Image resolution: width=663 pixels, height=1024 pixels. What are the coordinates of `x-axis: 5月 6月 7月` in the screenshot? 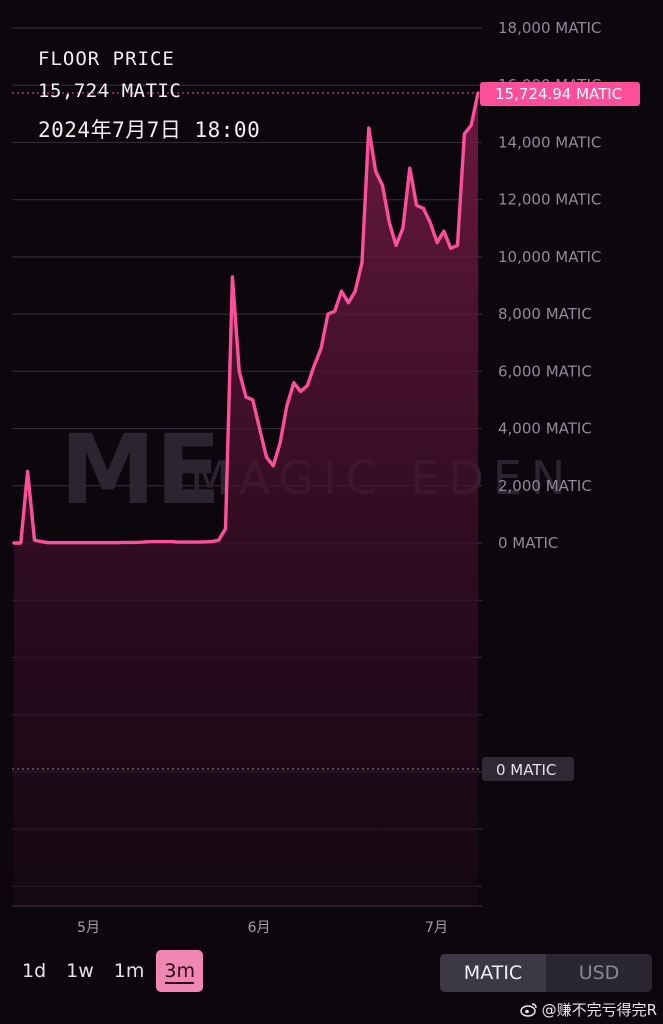 It's located at (262, 928).